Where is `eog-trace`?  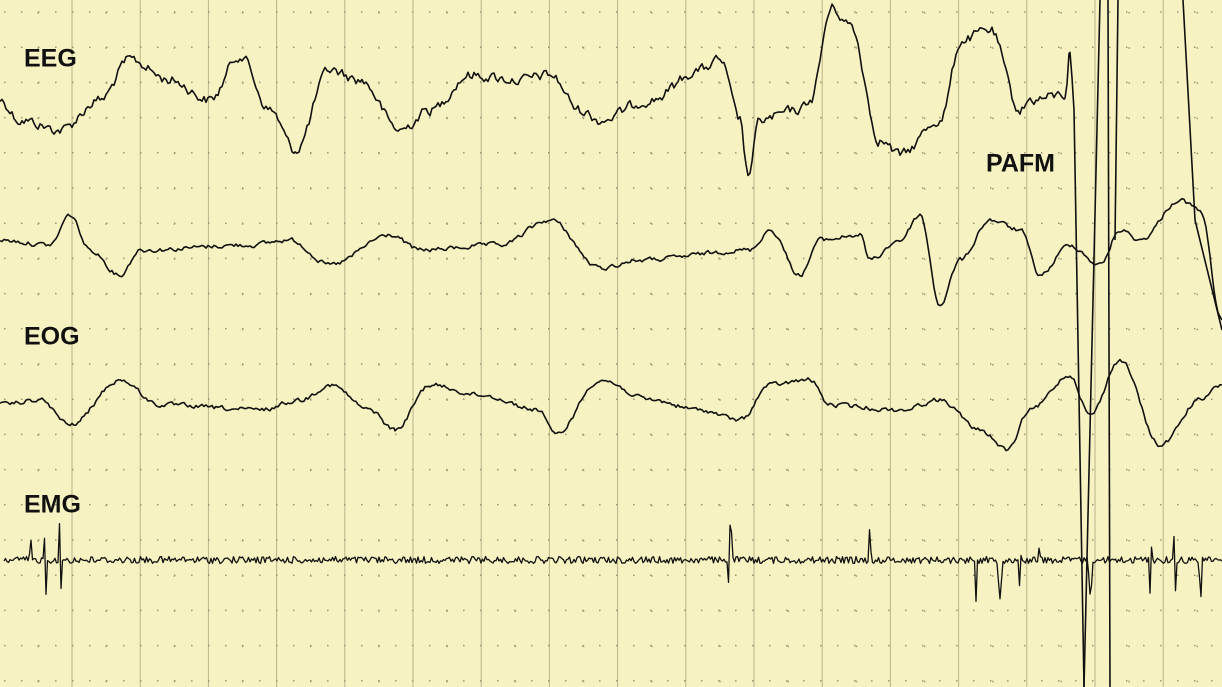
eog-trace is located at coordinates (611, 405).